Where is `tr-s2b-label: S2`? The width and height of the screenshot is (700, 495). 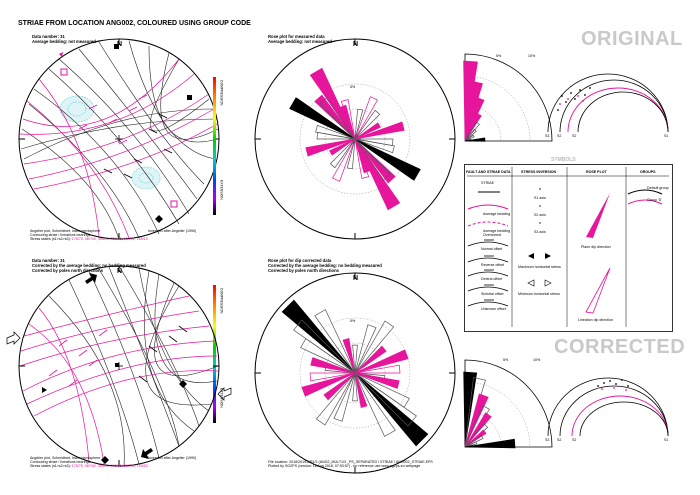
tr-s2b-label: S2 is located at coordinates (574, 136).